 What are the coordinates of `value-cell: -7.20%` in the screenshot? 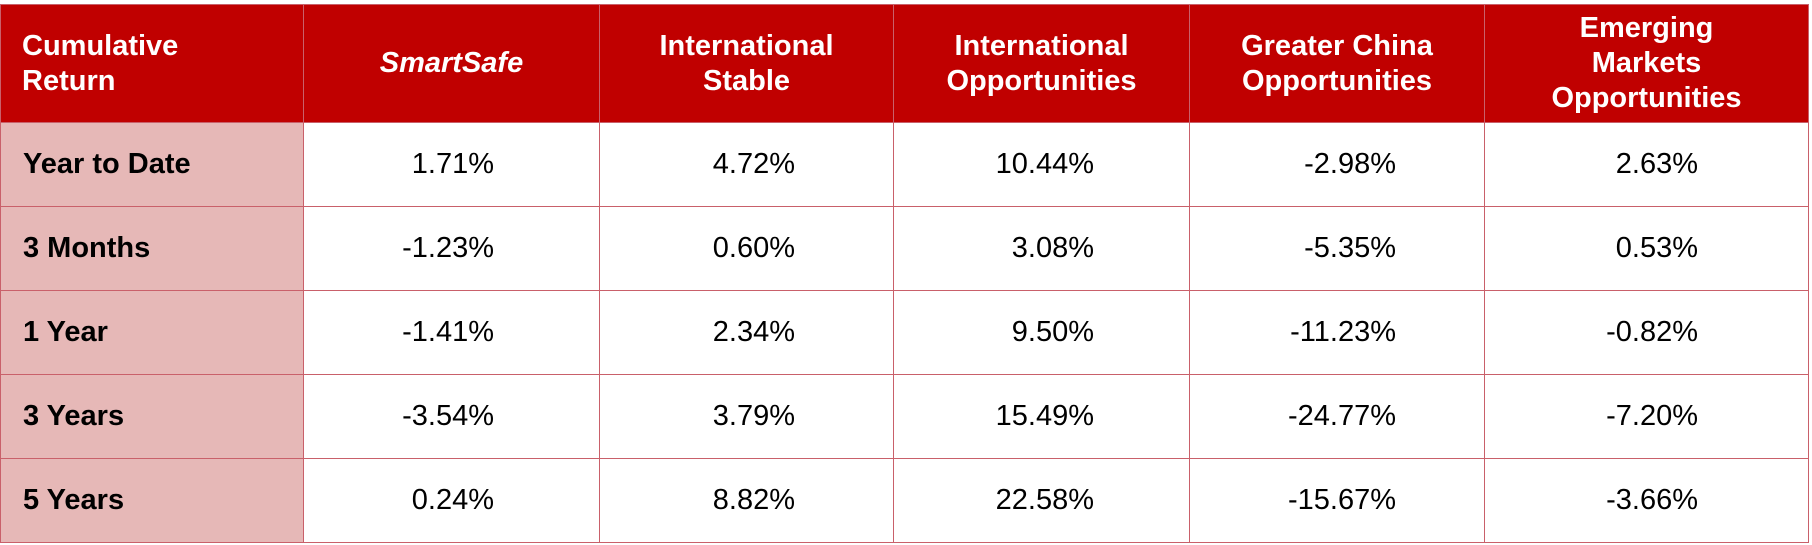 It's located at (1646, 416).